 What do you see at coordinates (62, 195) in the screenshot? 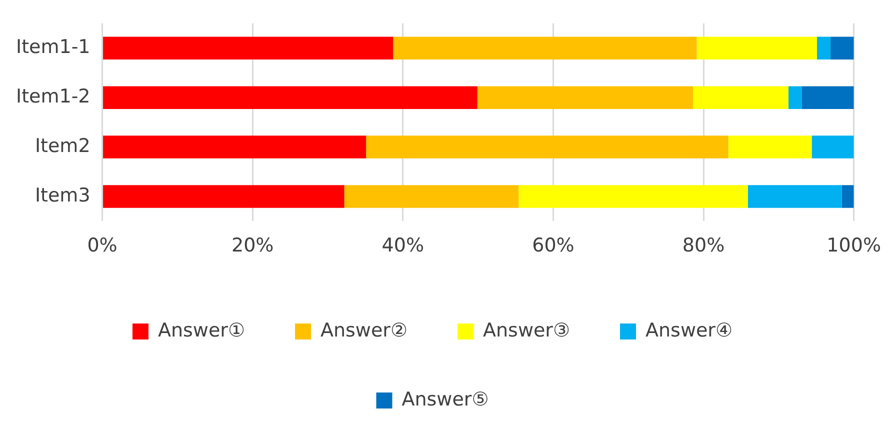
I see `y-tick-label: Item3` at bounding box center [62, 195].